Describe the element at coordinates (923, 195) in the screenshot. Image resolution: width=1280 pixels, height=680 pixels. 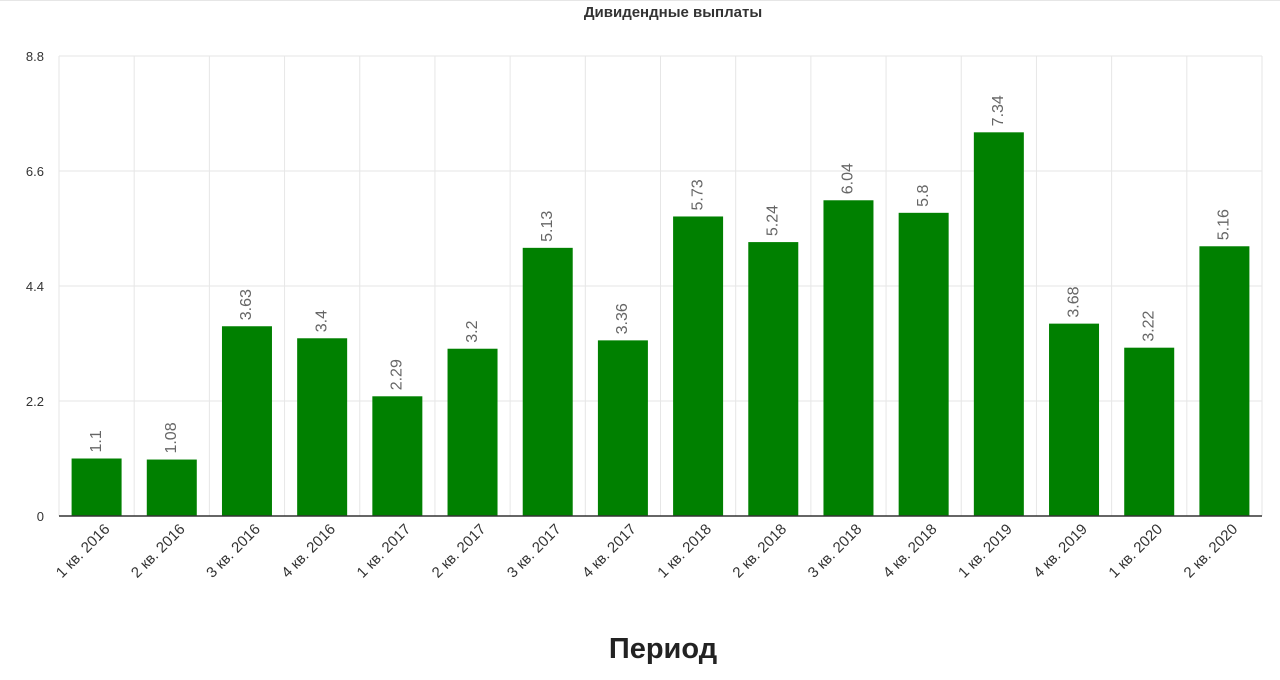
I see `bar-value-label: 5.8` at that location.